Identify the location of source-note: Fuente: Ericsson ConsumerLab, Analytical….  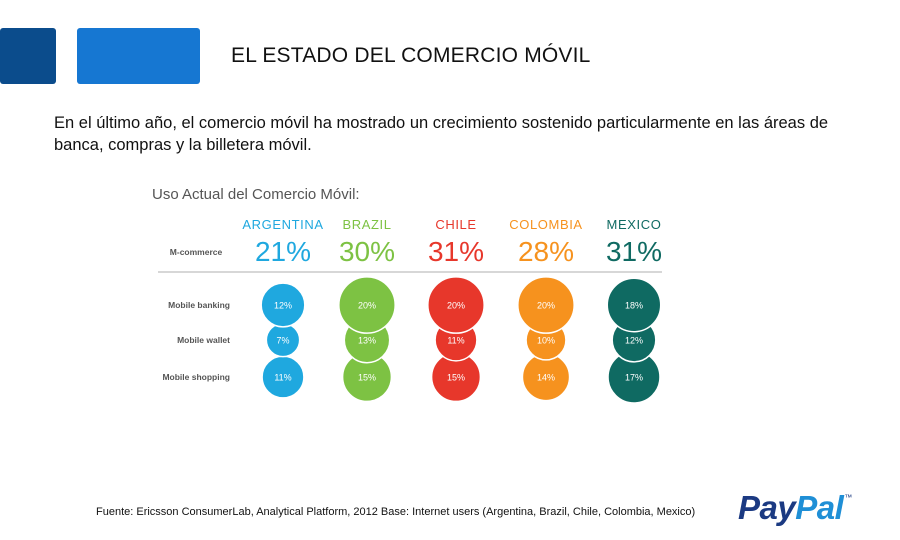
(396, 512).